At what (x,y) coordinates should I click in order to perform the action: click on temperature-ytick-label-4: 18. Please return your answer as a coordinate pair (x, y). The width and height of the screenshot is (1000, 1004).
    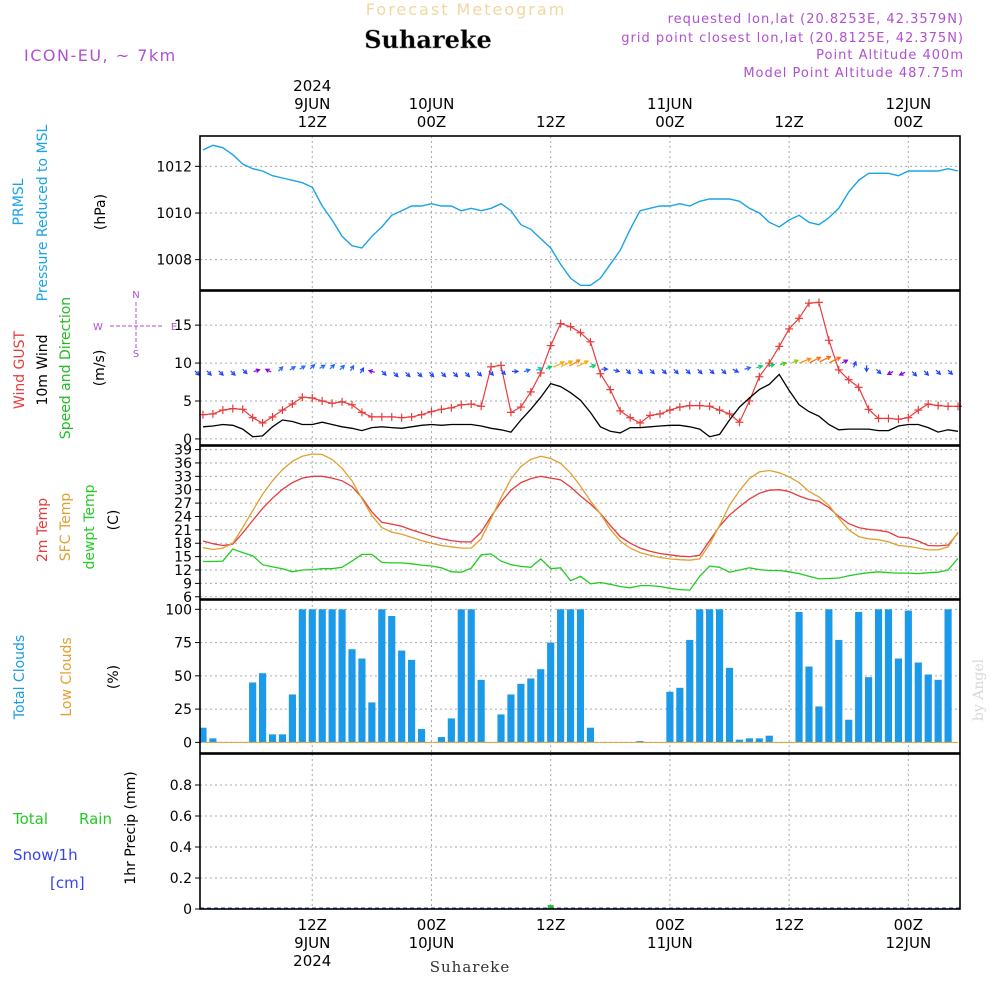
    Looking at the image, I should click on (183, 544).